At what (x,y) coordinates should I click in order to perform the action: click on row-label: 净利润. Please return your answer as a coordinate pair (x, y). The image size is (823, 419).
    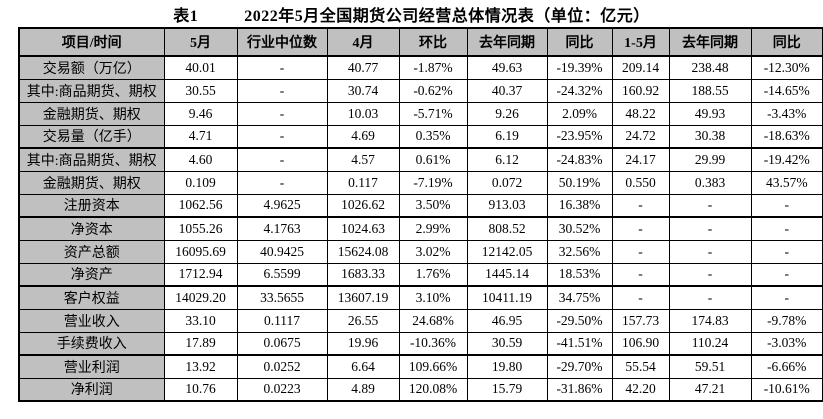
    Looking at the image, I should click on (91, 389).